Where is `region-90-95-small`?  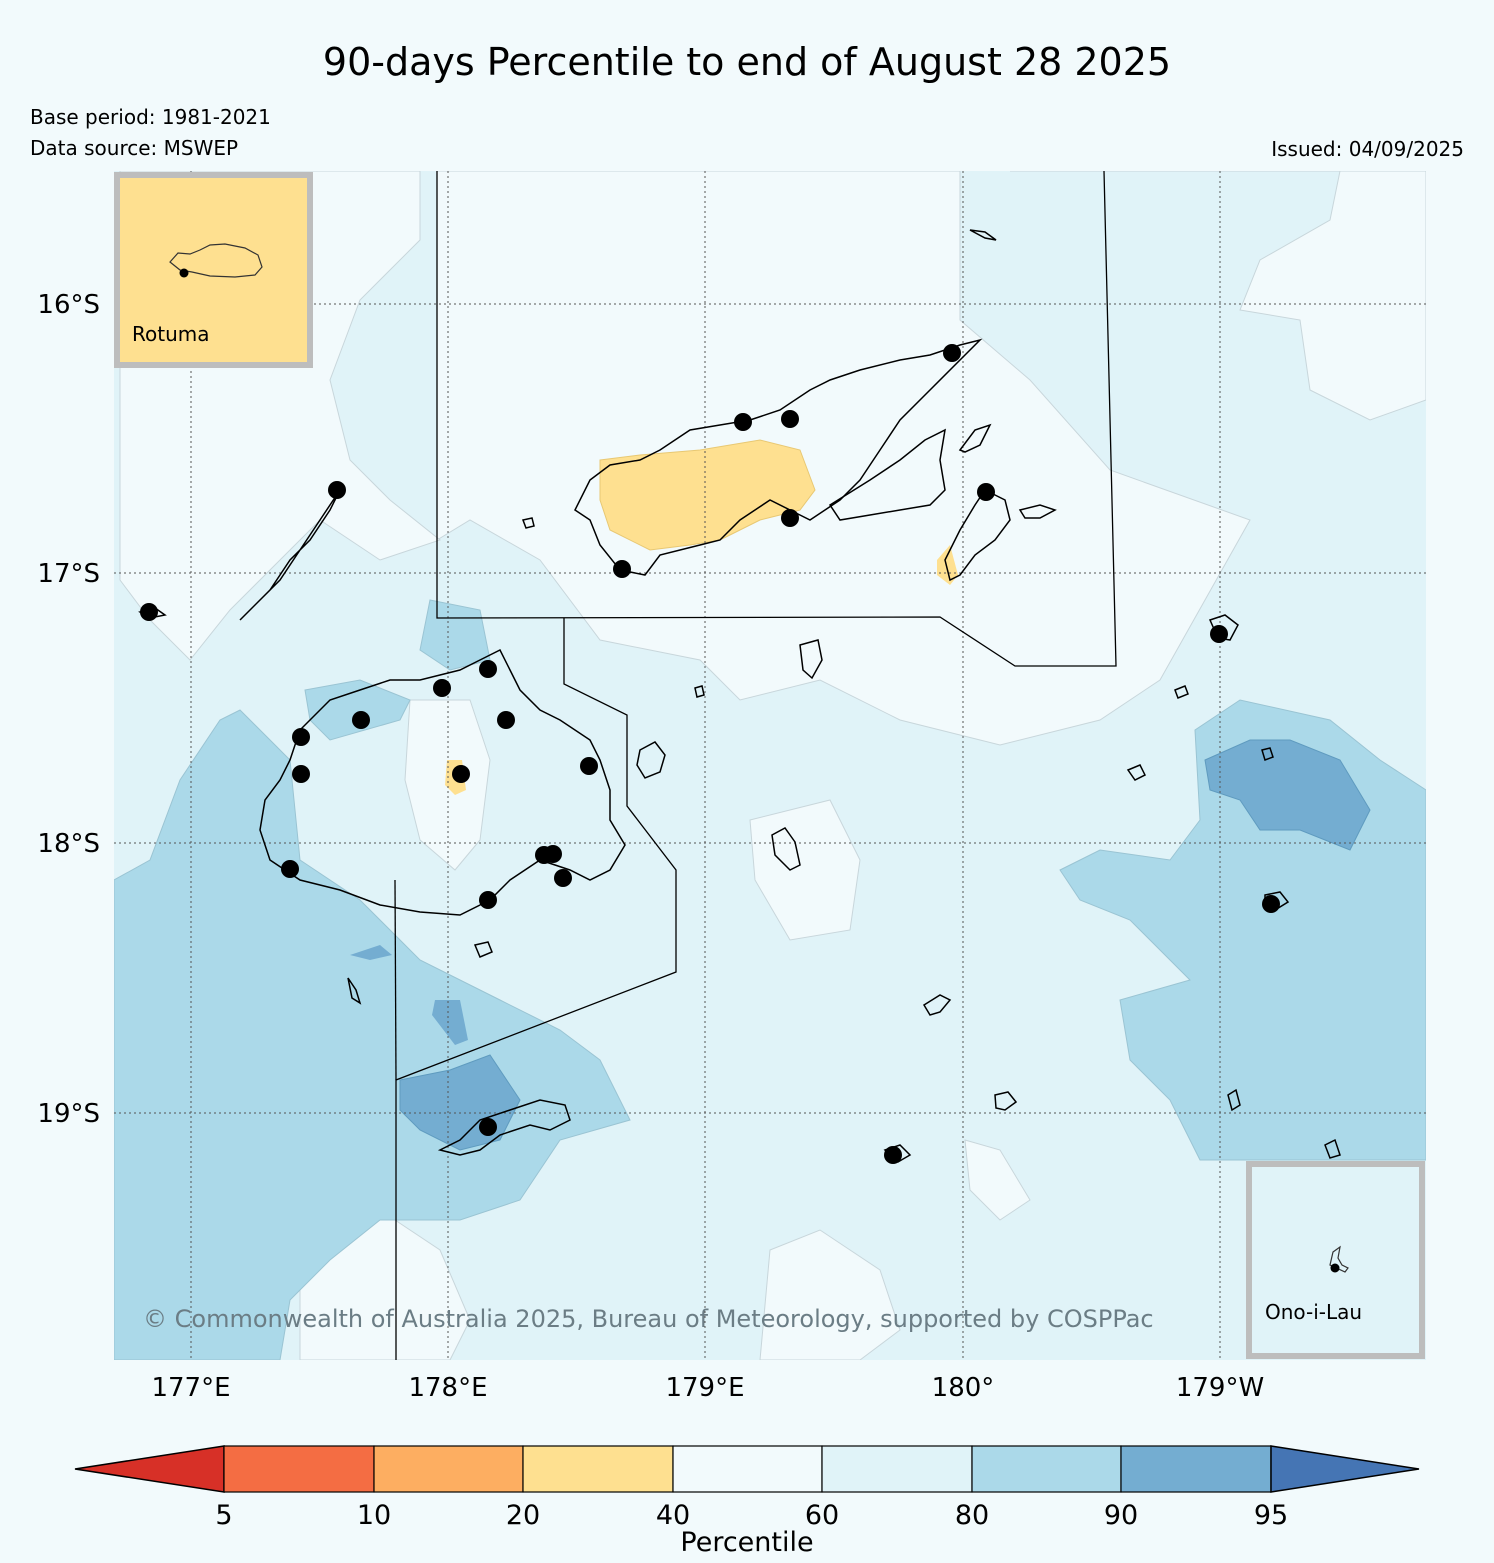
region-90-95-small is located at coordinates (371, 952).